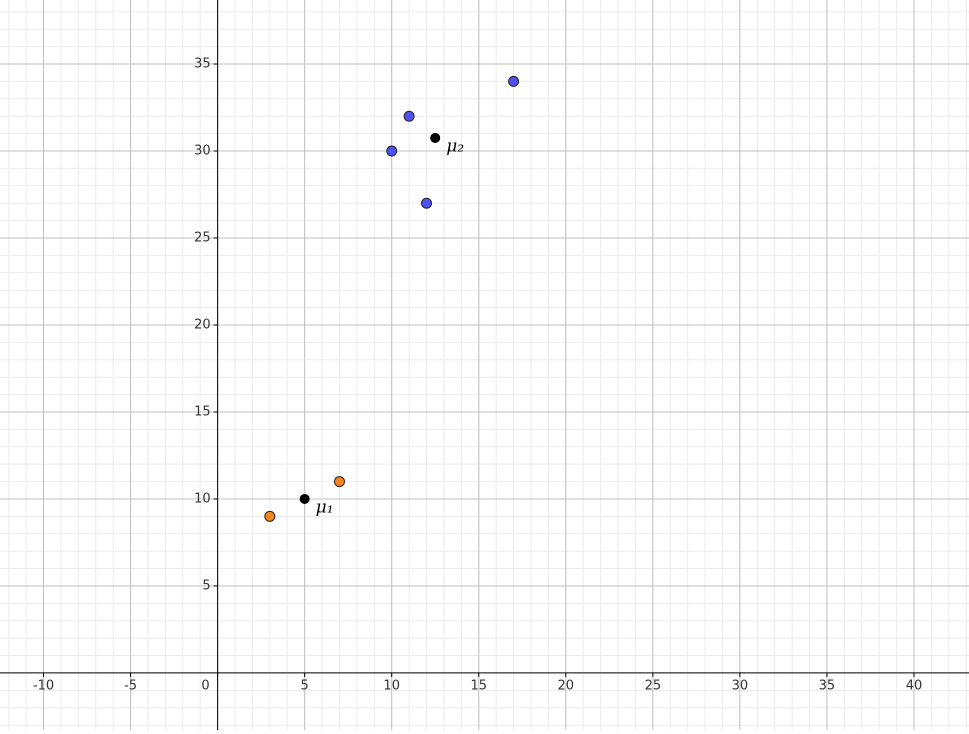  Describe the element at coordinates (455, 146) in the screenshot. I see `centroid-label: μ₂` at that location.